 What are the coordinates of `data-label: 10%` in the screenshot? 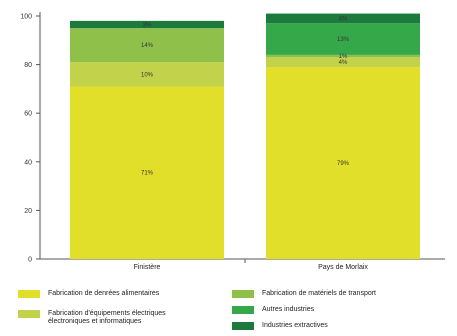 It's located at (147, 75).